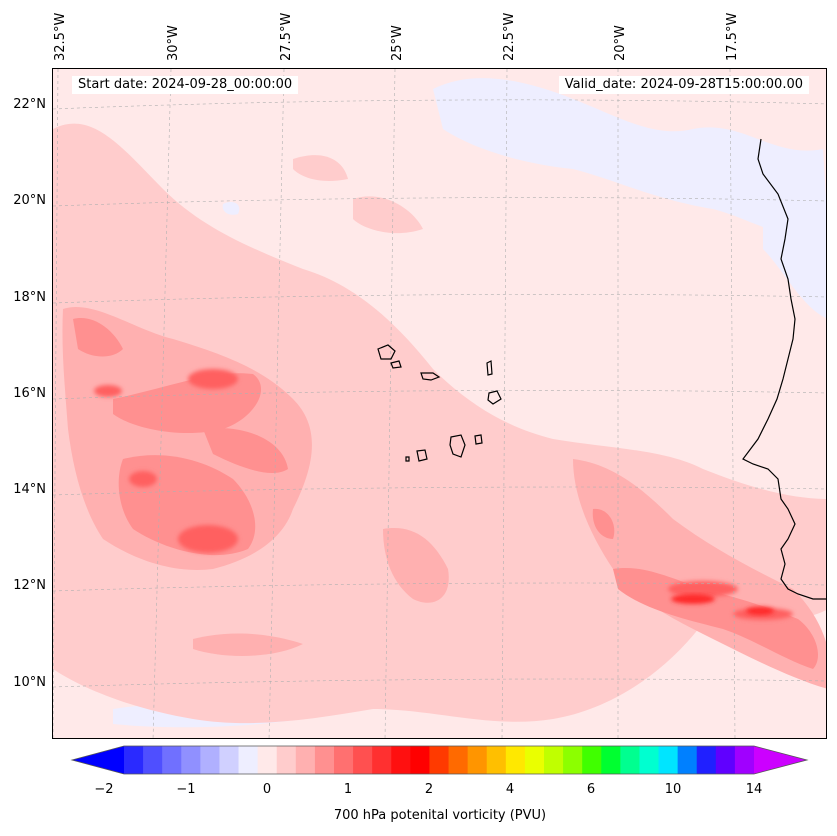 The image size is (837, 836). Describe the element at coordinates (286, 36) in the screenshot. I see `lon-label: 27.5°W` at that location.